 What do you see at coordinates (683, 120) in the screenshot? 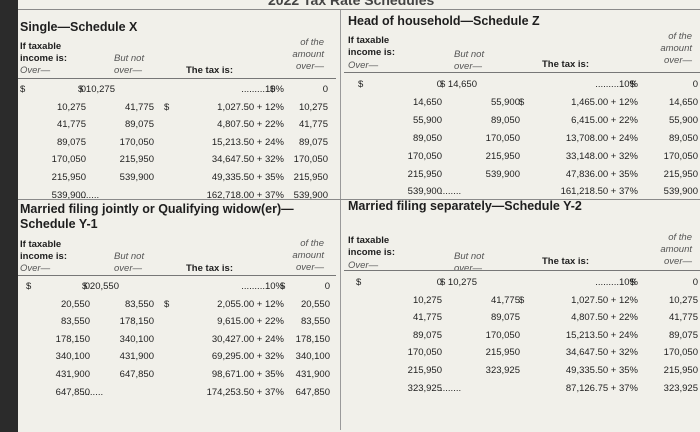
I see `cell-of-amount-over: 55,900` at bounding box center [683, 120].